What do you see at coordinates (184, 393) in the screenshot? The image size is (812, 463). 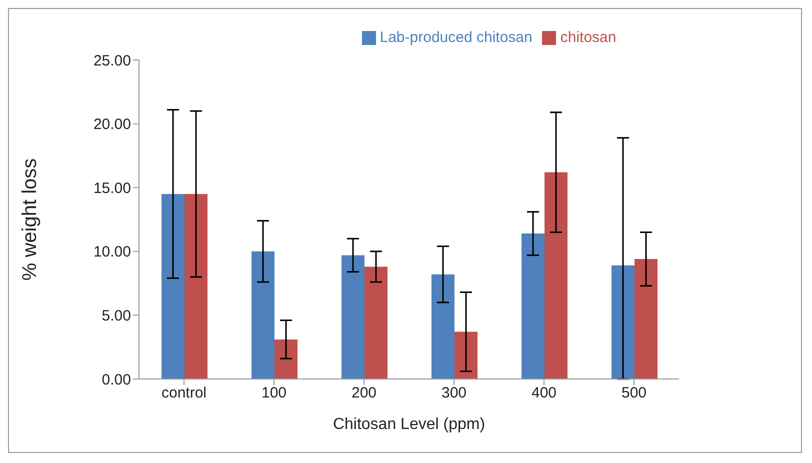 I see `x-tick-label: control` at bounding box center [184, 393].